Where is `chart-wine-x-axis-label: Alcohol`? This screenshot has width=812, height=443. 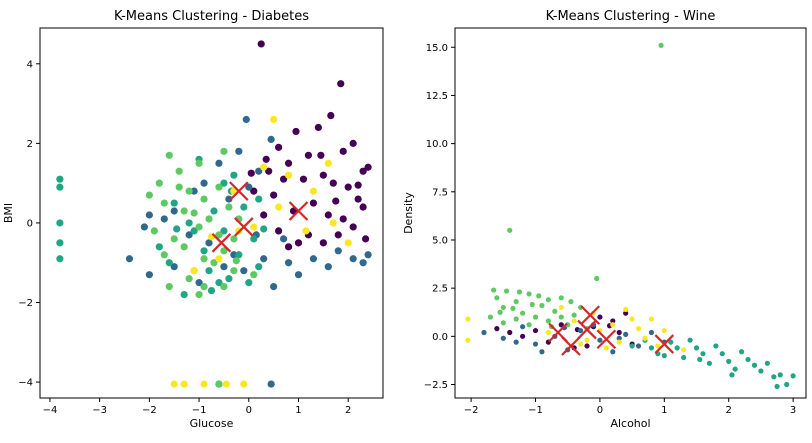 chart-wine-x-axis-label: Alcohol is located at coordinates (630, 423).